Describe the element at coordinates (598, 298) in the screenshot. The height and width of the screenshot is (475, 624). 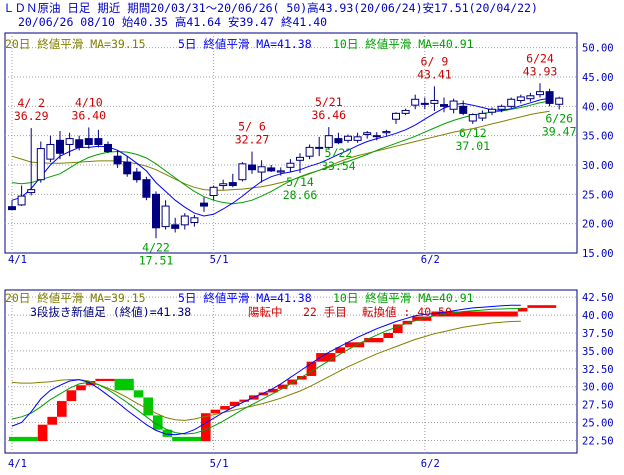
I see `y-tick-label: 42.50` at that location.